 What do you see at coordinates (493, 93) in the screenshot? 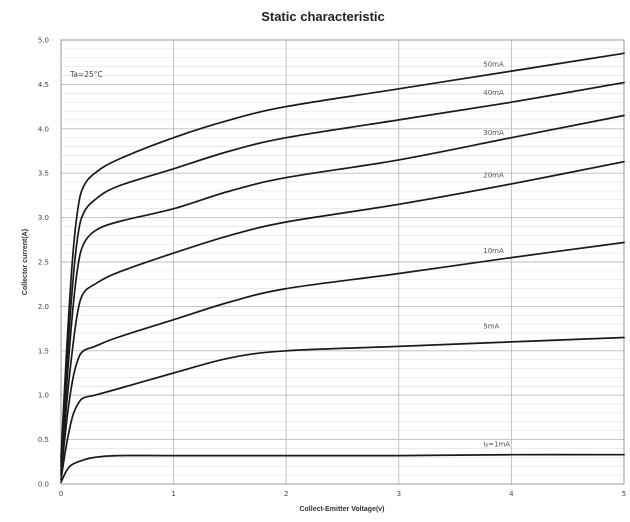
I see `series-label: 40mA` at bounding box center [493, 93].